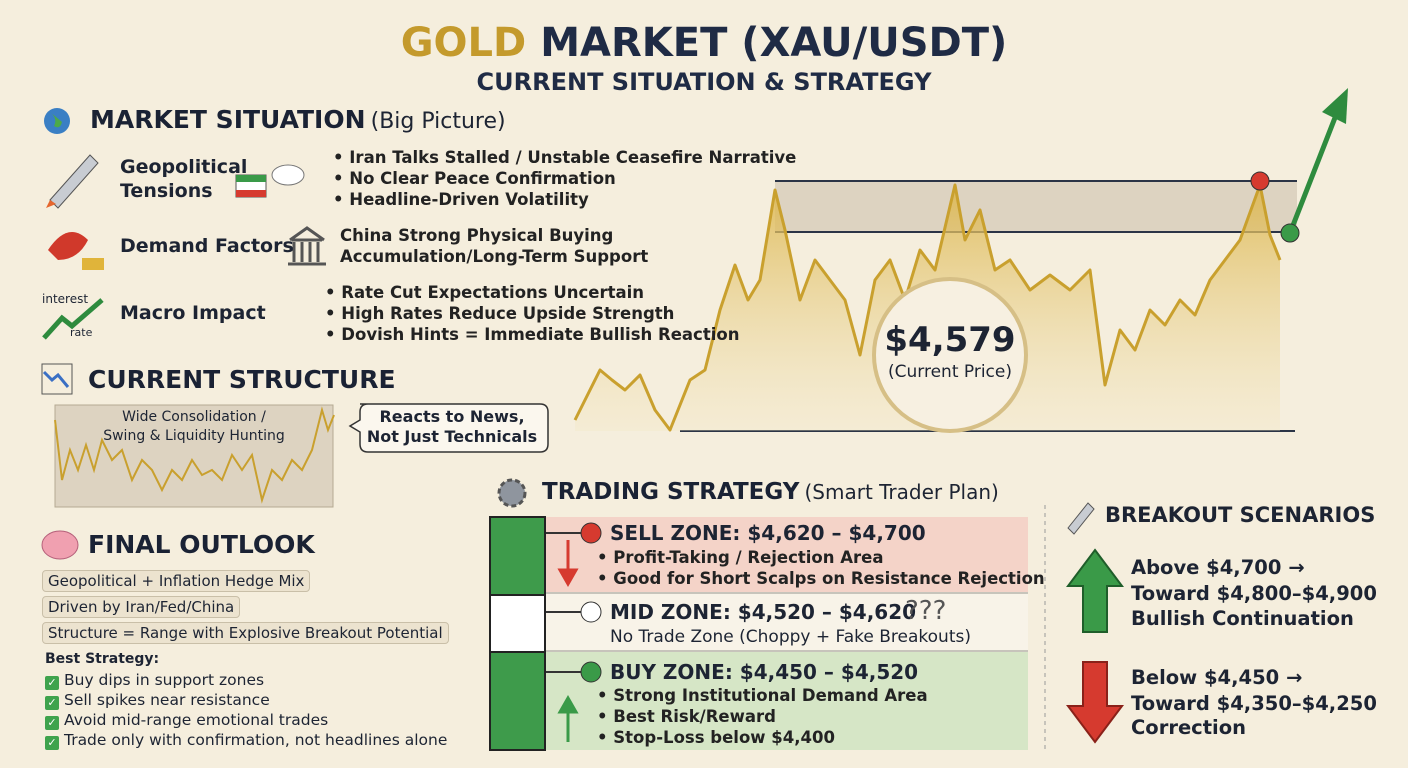 The height and width of the screenshot is (768, 1408). Describe the element at coordinates (494, 256) in the screenshot. I see `bullet: Accumulation/Long-Term Support` at that location.